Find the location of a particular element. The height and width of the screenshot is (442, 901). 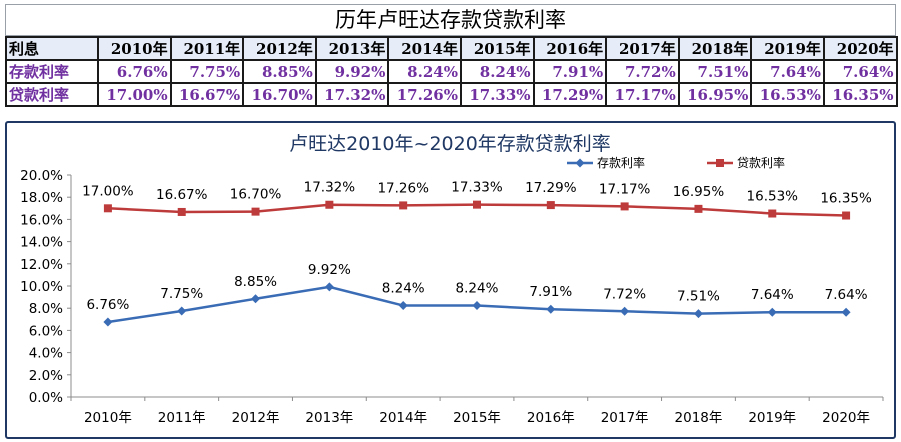

year-header: 2019年 is located at coordinates (787, 48).